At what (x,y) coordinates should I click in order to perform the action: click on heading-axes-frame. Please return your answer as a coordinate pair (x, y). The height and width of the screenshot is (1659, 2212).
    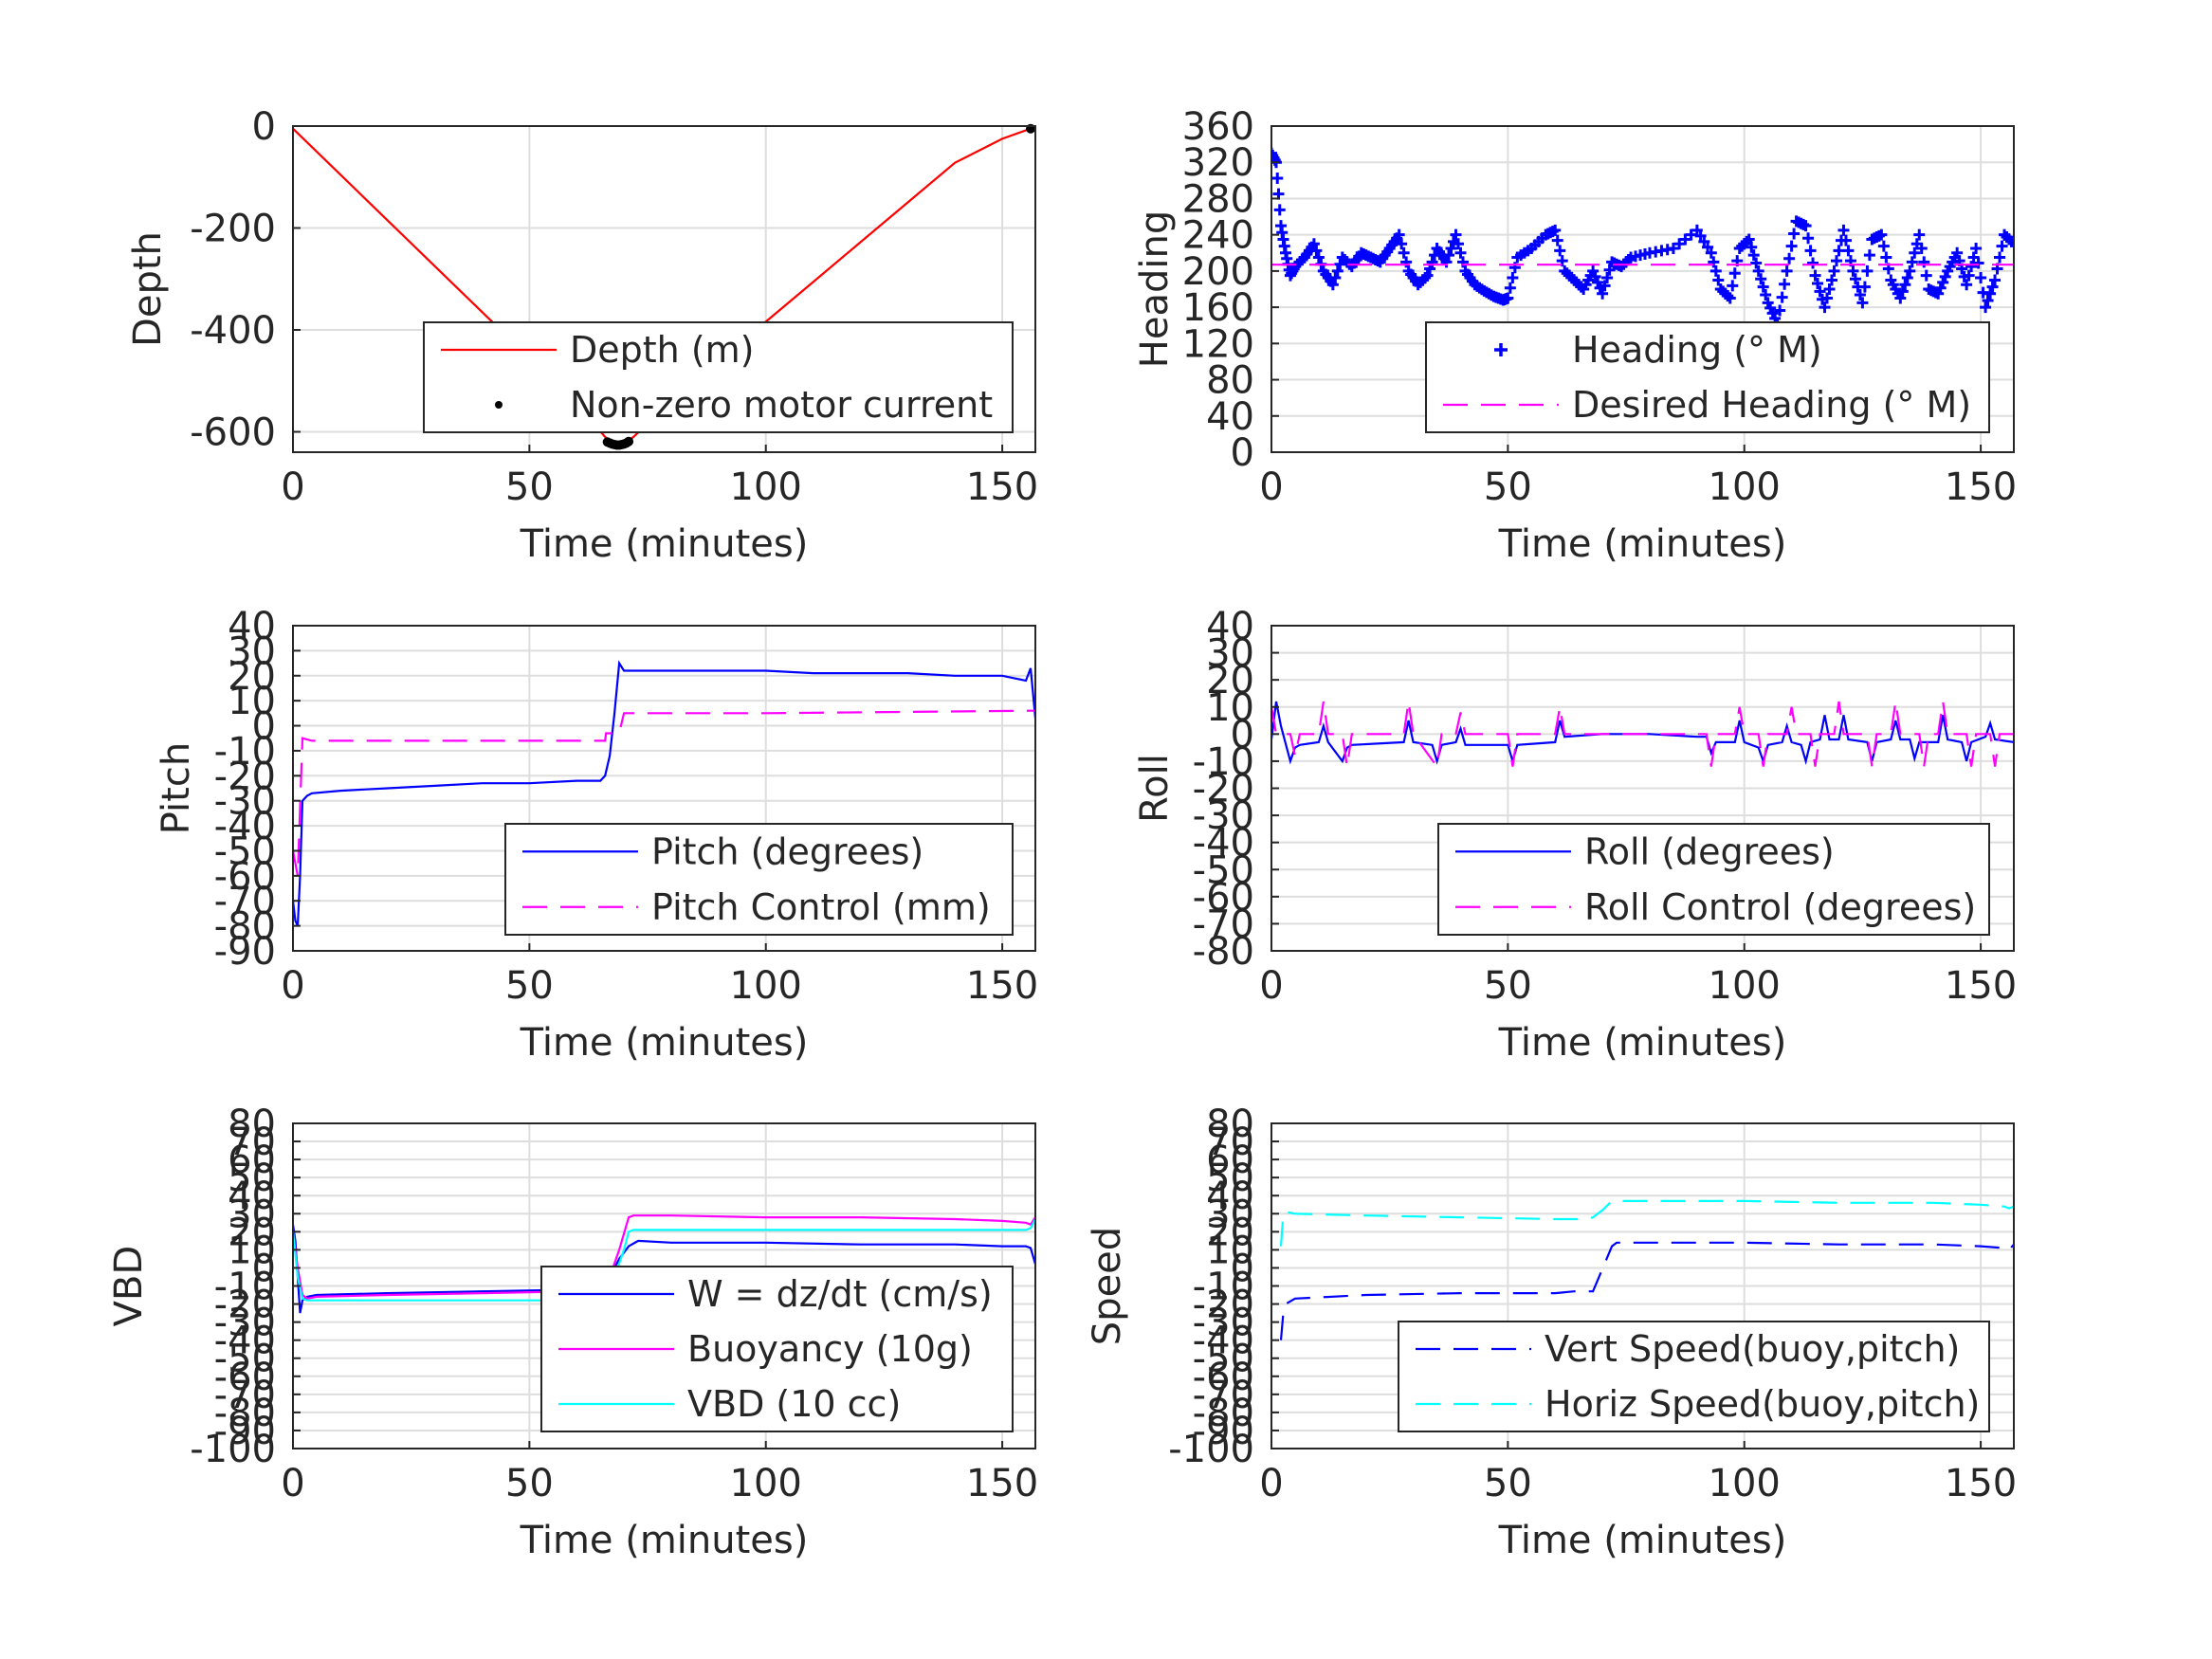
    Looking at the image, I should click on (1643, 289).